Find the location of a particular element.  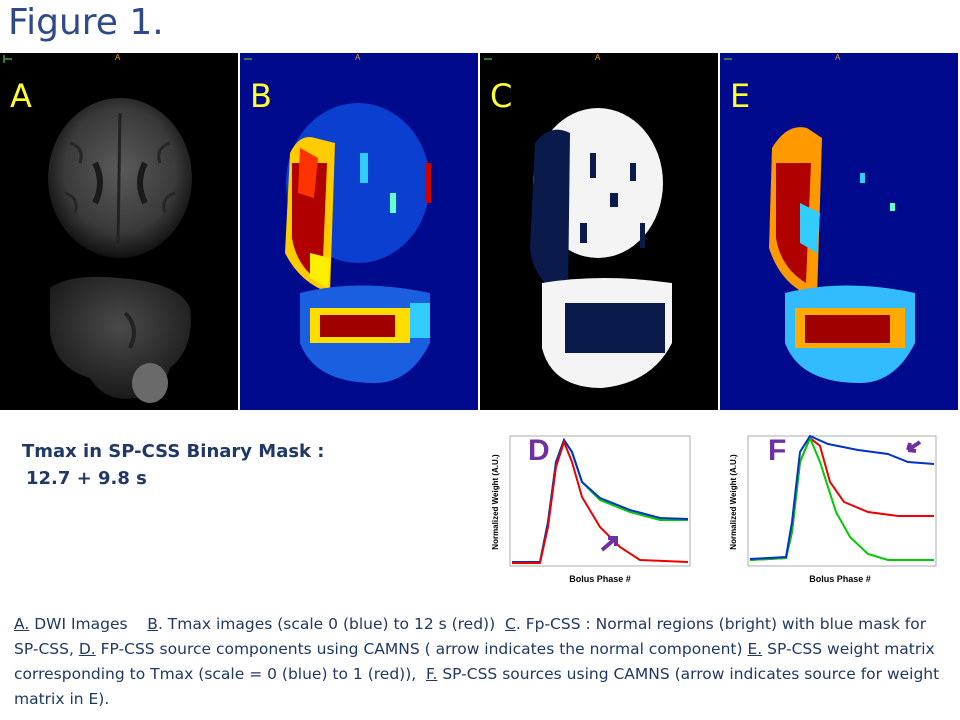

caption-key-f: F. is located at coordinates (432, 674).